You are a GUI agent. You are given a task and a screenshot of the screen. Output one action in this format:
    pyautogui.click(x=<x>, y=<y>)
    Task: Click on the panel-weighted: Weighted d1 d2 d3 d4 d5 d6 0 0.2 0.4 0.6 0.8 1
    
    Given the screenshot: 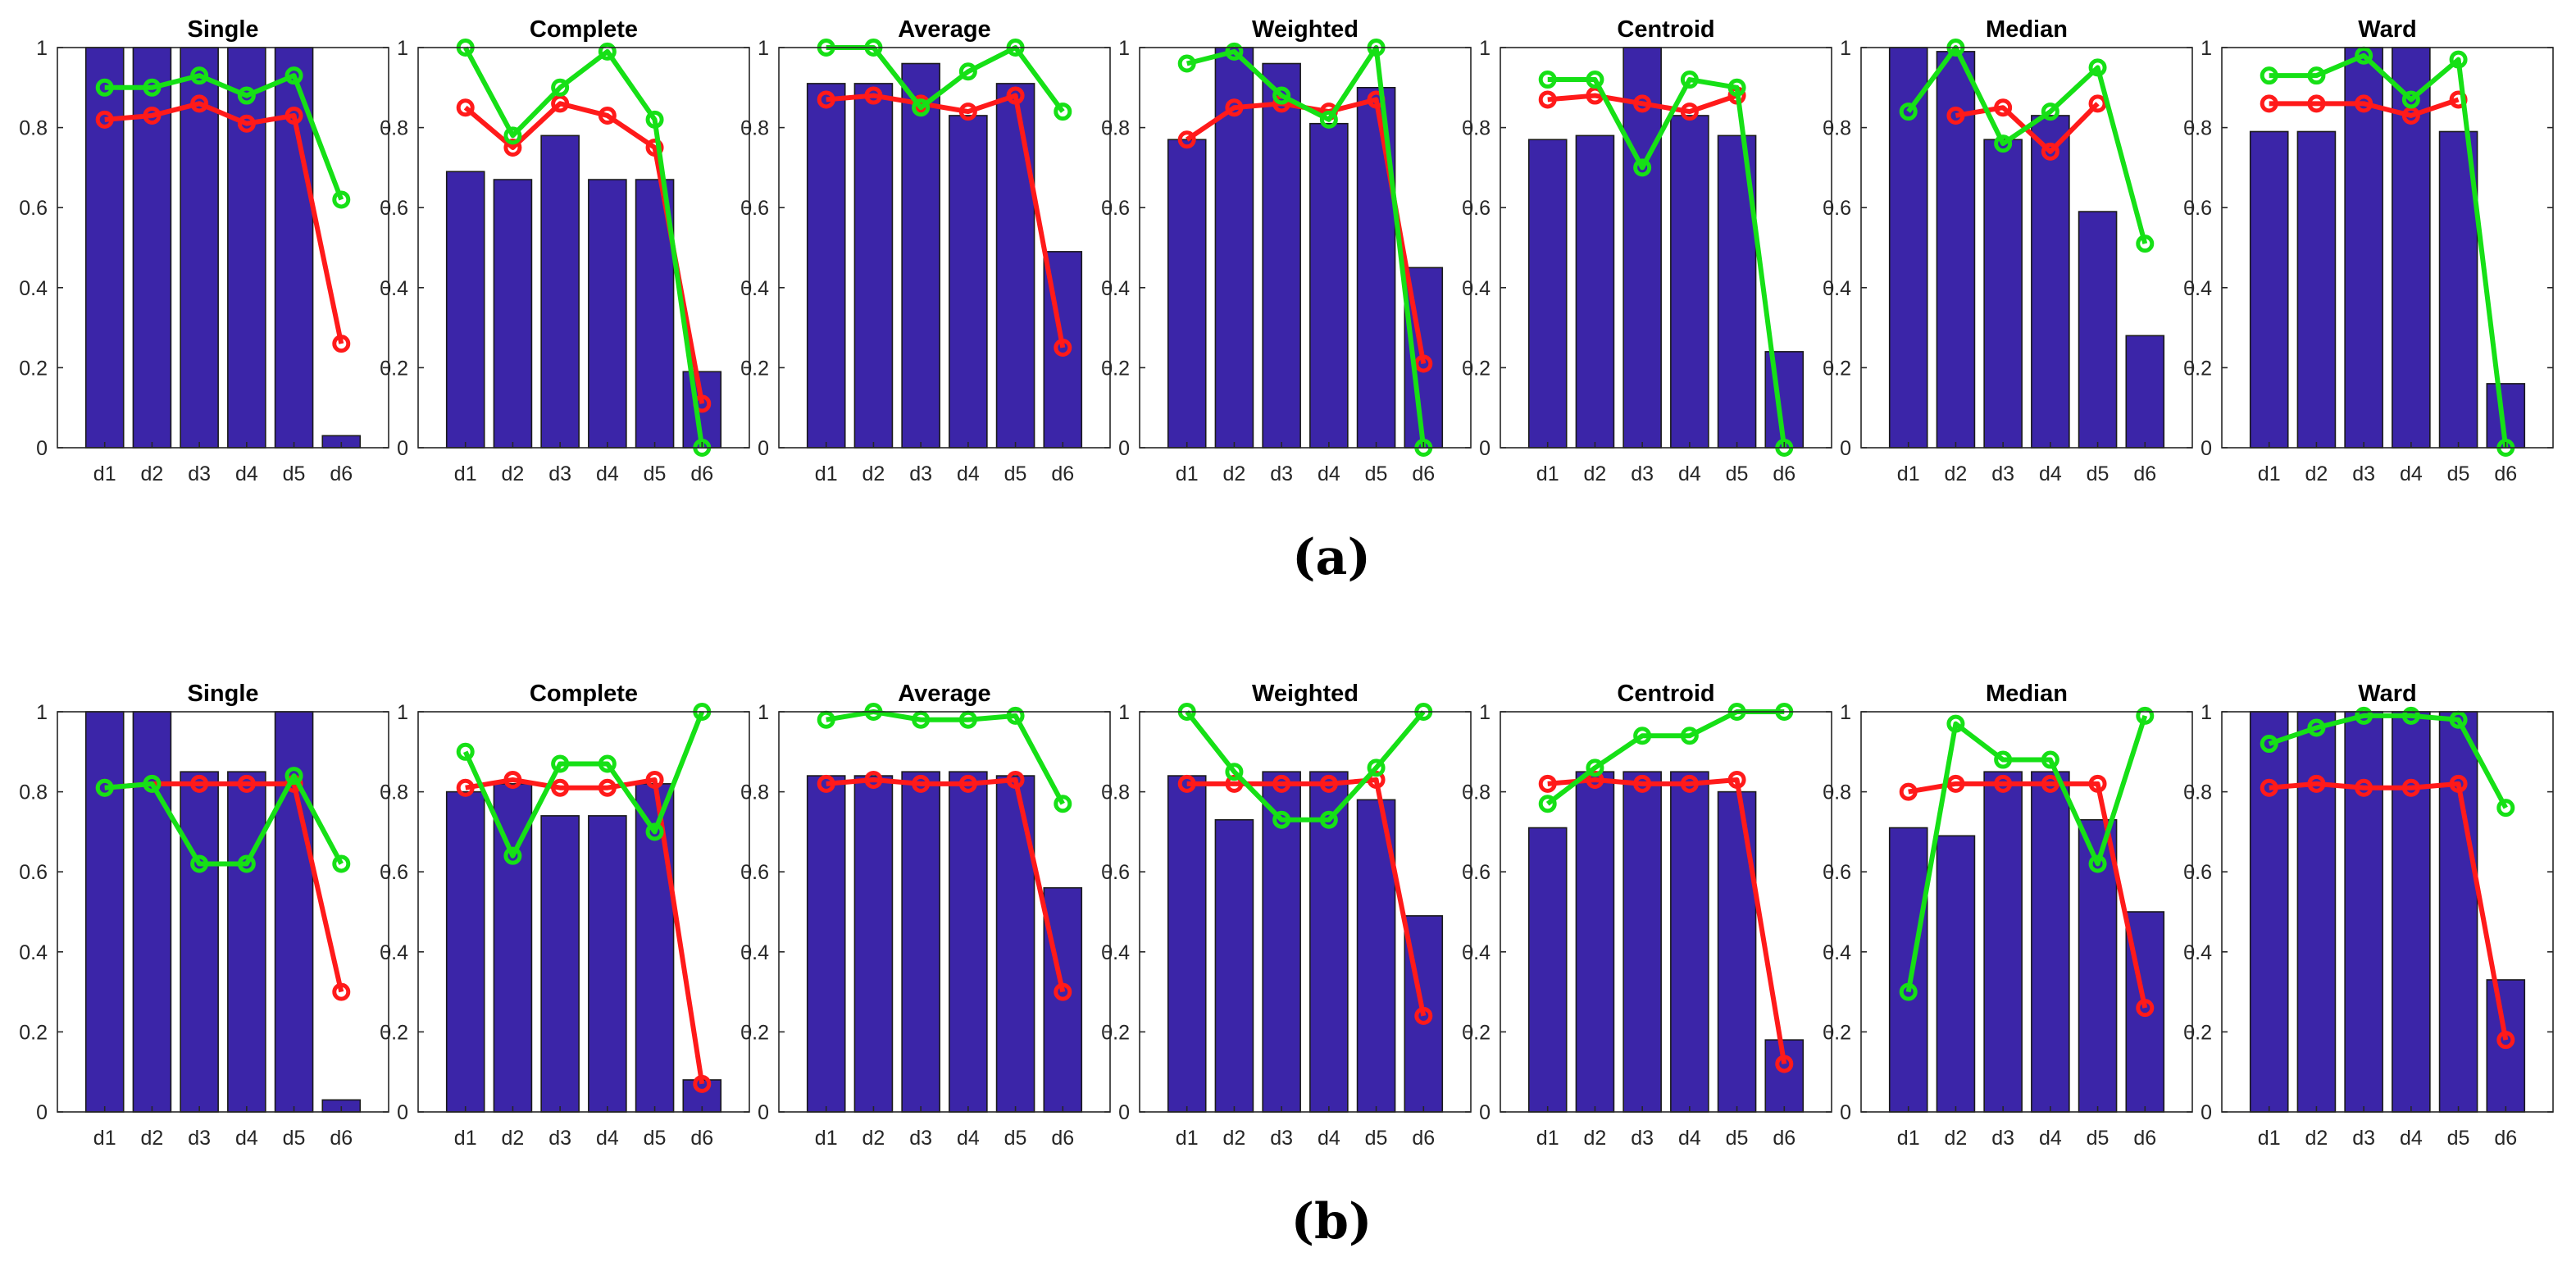 What is the action you would take?
    pyautogui.click(x=1286, y=250)
    